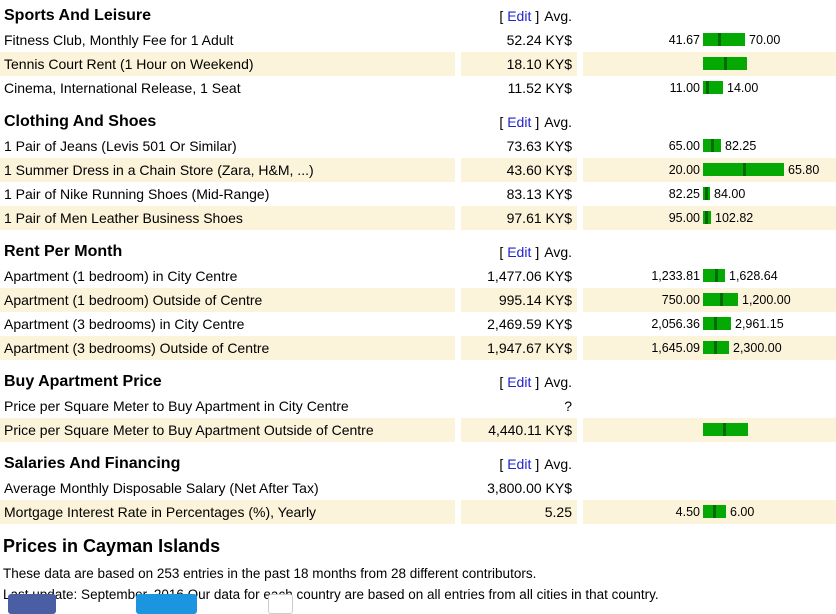 This screenshot has height=614, width=836. What do you see at coordinates (539, 146) in the screenshot?
I see `item-average-price: 73.63 KY$` at bounding box center [539, 146].